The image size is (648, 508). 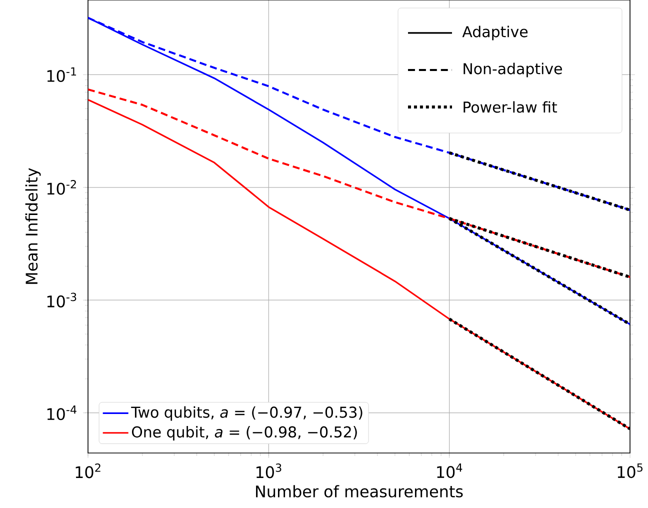 I want to click on legend-label: Two qubits, a = (−0.97, −0.53), so click(x=246, y=413).